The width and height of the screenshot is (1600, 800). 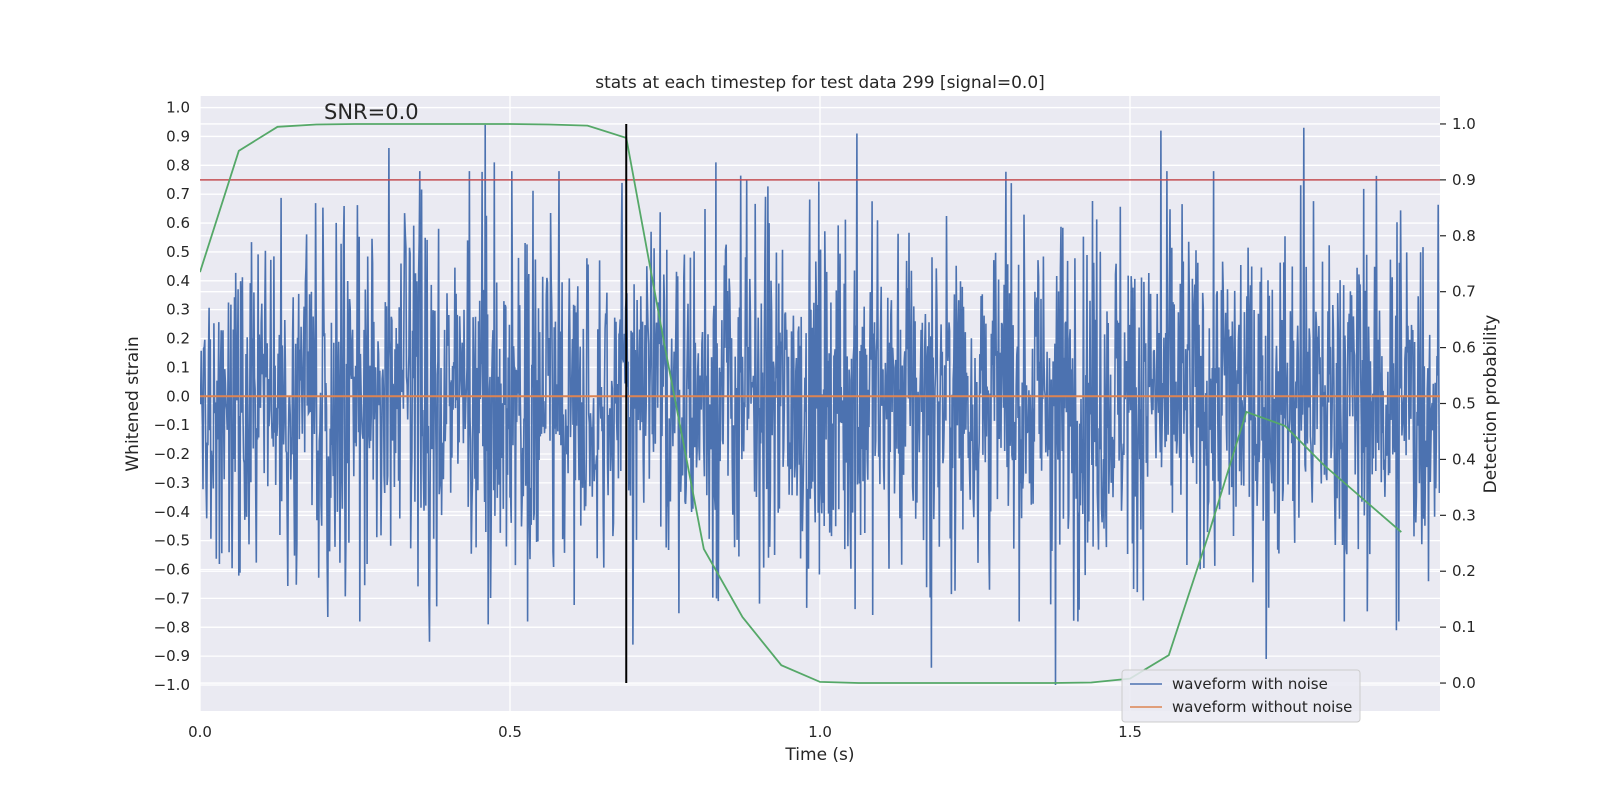 What do you see at coordinates (1464, 459) in the screenshot?
I see `y2-tick-label: 0.4` at bounding box center [1464, 459].